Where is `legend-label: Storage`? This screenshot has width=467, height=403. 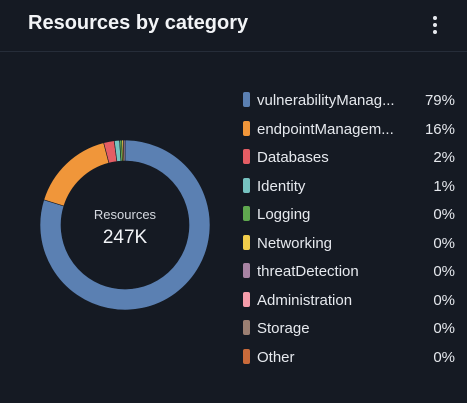
legend-label: Storage is located at coordinates (283, 328).